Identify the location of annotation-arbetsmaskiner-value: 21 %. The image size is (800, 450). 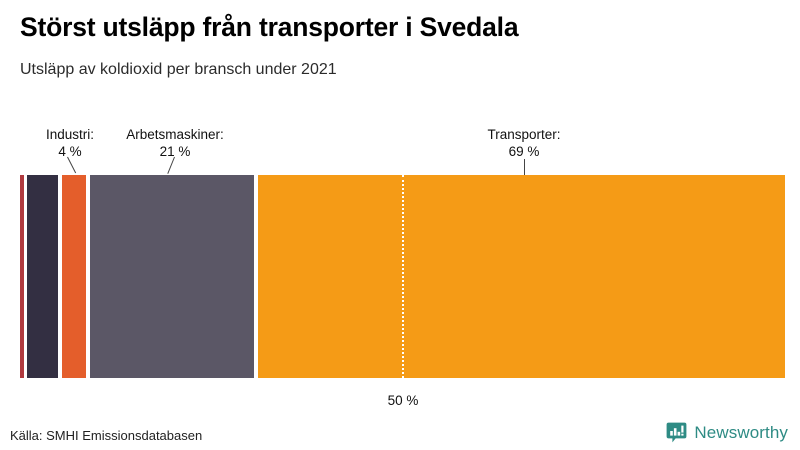
(175, 151).